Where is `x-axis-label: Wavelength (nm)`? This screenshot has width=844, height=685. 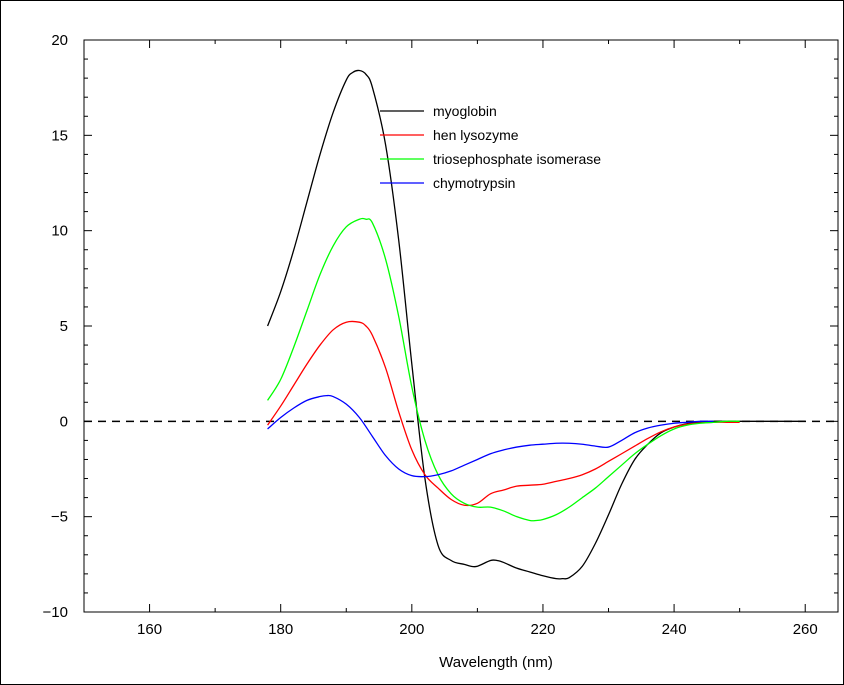
x-axis-label: Wavelength (nm) is located at coordinates (496, 662).